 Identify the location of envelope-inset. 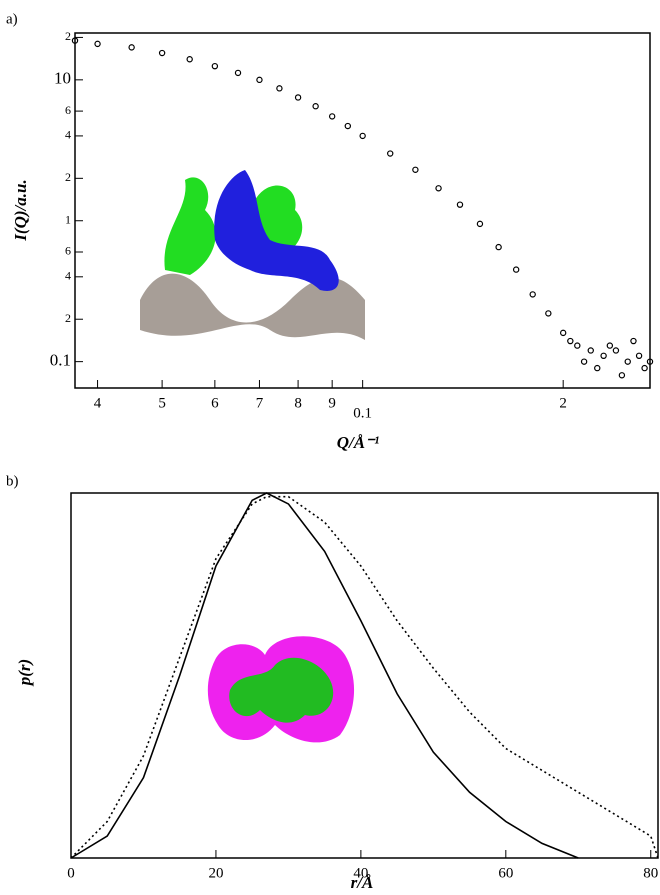
(281, 689).